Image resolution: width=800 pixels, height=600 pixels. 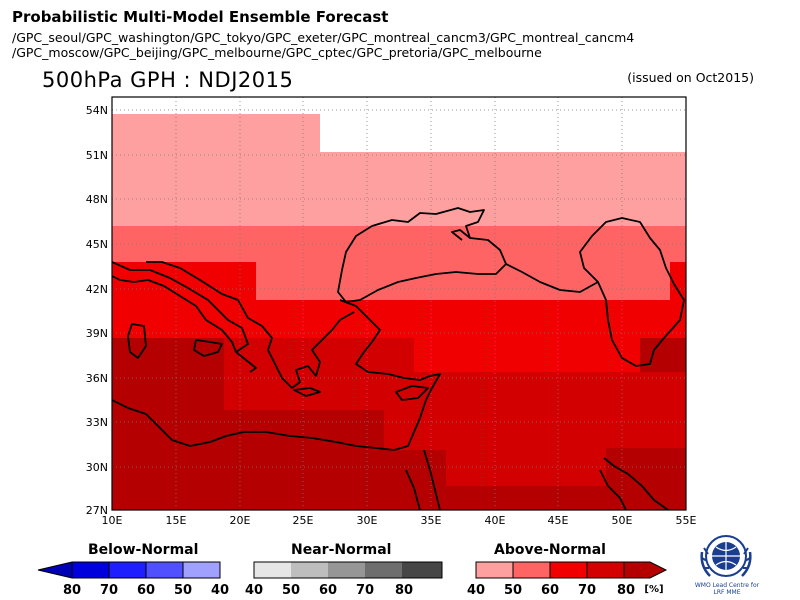 I want to click on legend-below-label: 70, so click(x=109, y=590).